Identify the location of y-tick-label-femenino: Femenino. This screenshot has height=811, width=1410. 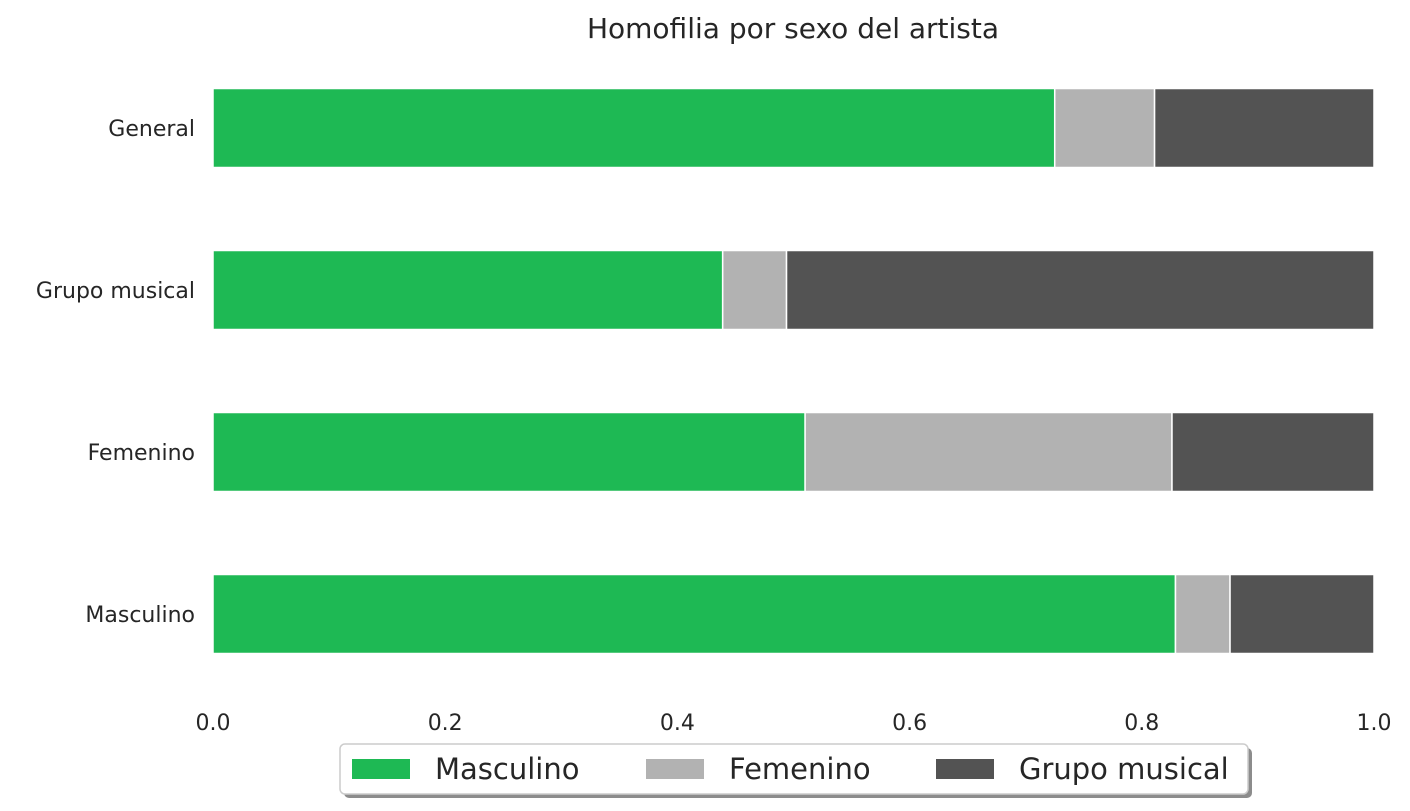
(141, 453).